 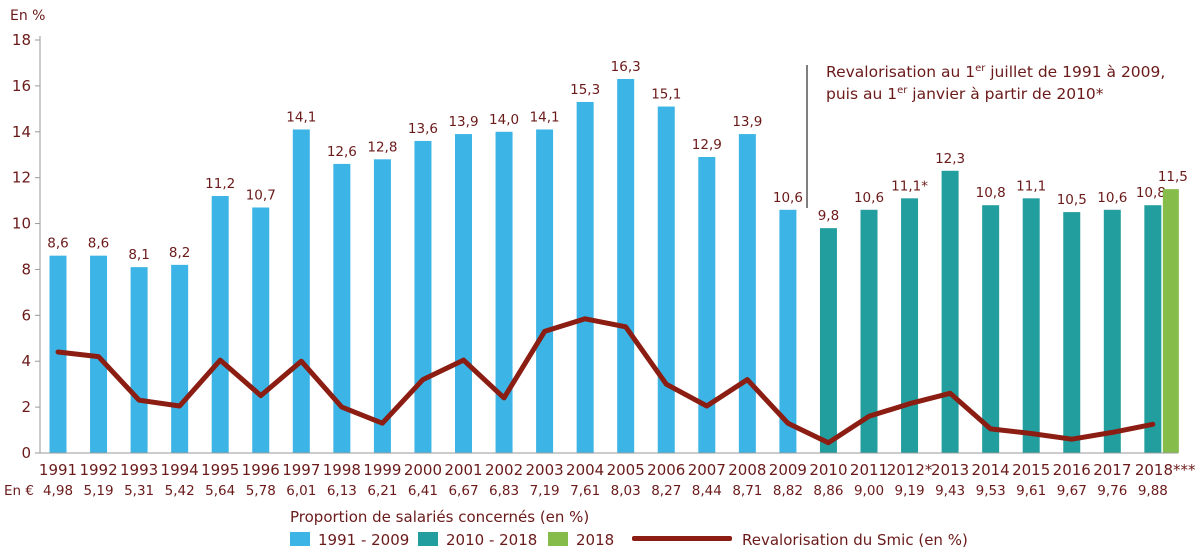 What do you see at coordinates (585, 491) in the screenshot?
I see `euro-value-label: 7,61` at bounding box center [585, 491].